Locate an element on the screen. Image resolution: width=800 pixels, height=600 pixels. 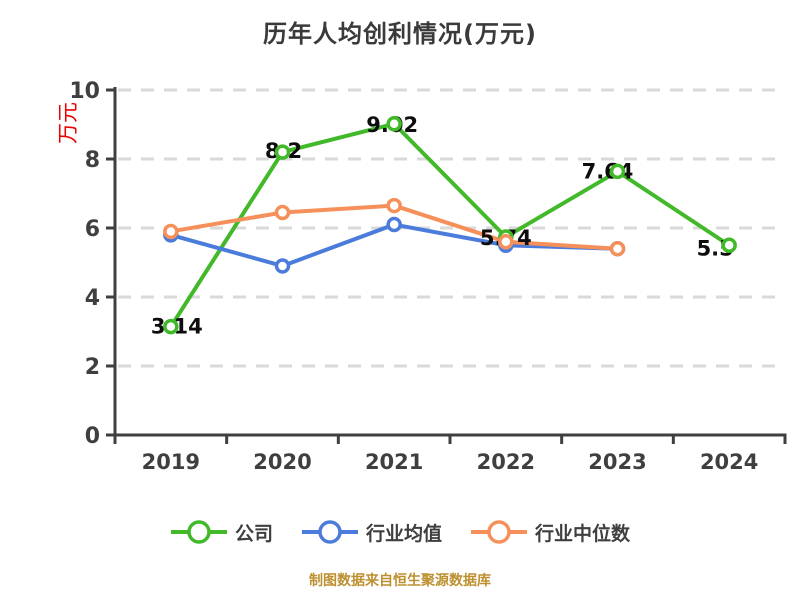
svg-text: 6 is located at coordinates (92, 229).